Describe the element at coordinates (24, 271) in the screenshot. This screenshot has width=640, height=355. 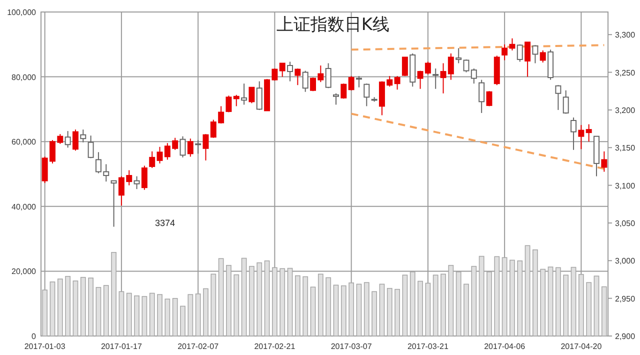
I see `y-tick-label: 20,000` at that location.